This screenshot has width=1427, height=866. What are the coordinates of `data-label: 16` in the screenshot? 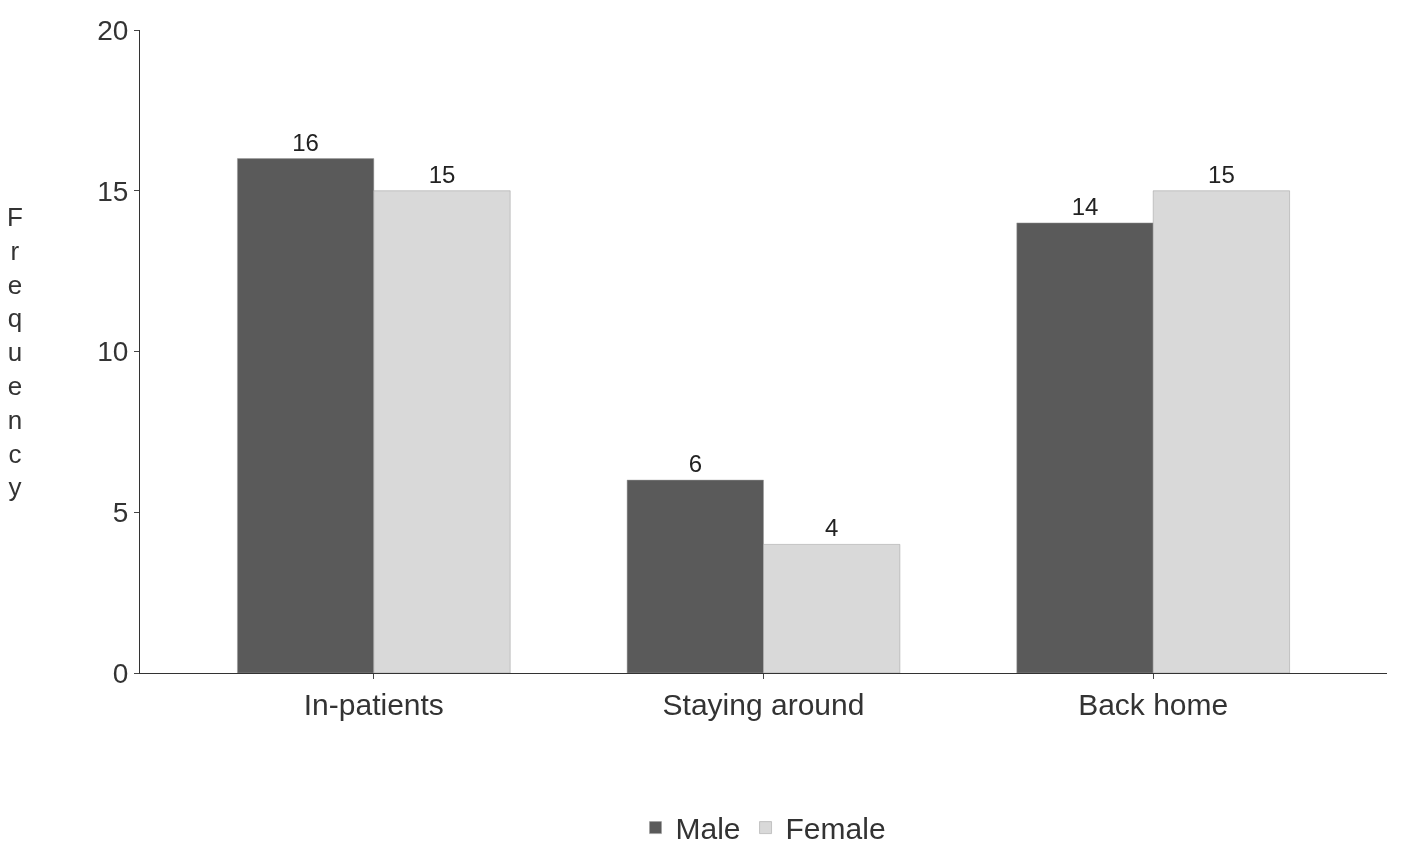 It's located at (305, 142).